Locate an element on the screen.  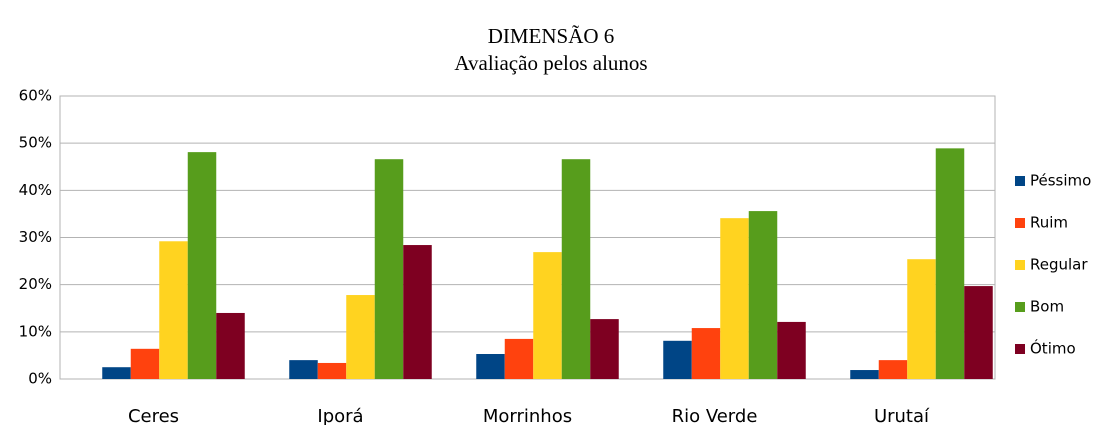
x-tick-label: Morrinhos is located at coordinates (527, 415).